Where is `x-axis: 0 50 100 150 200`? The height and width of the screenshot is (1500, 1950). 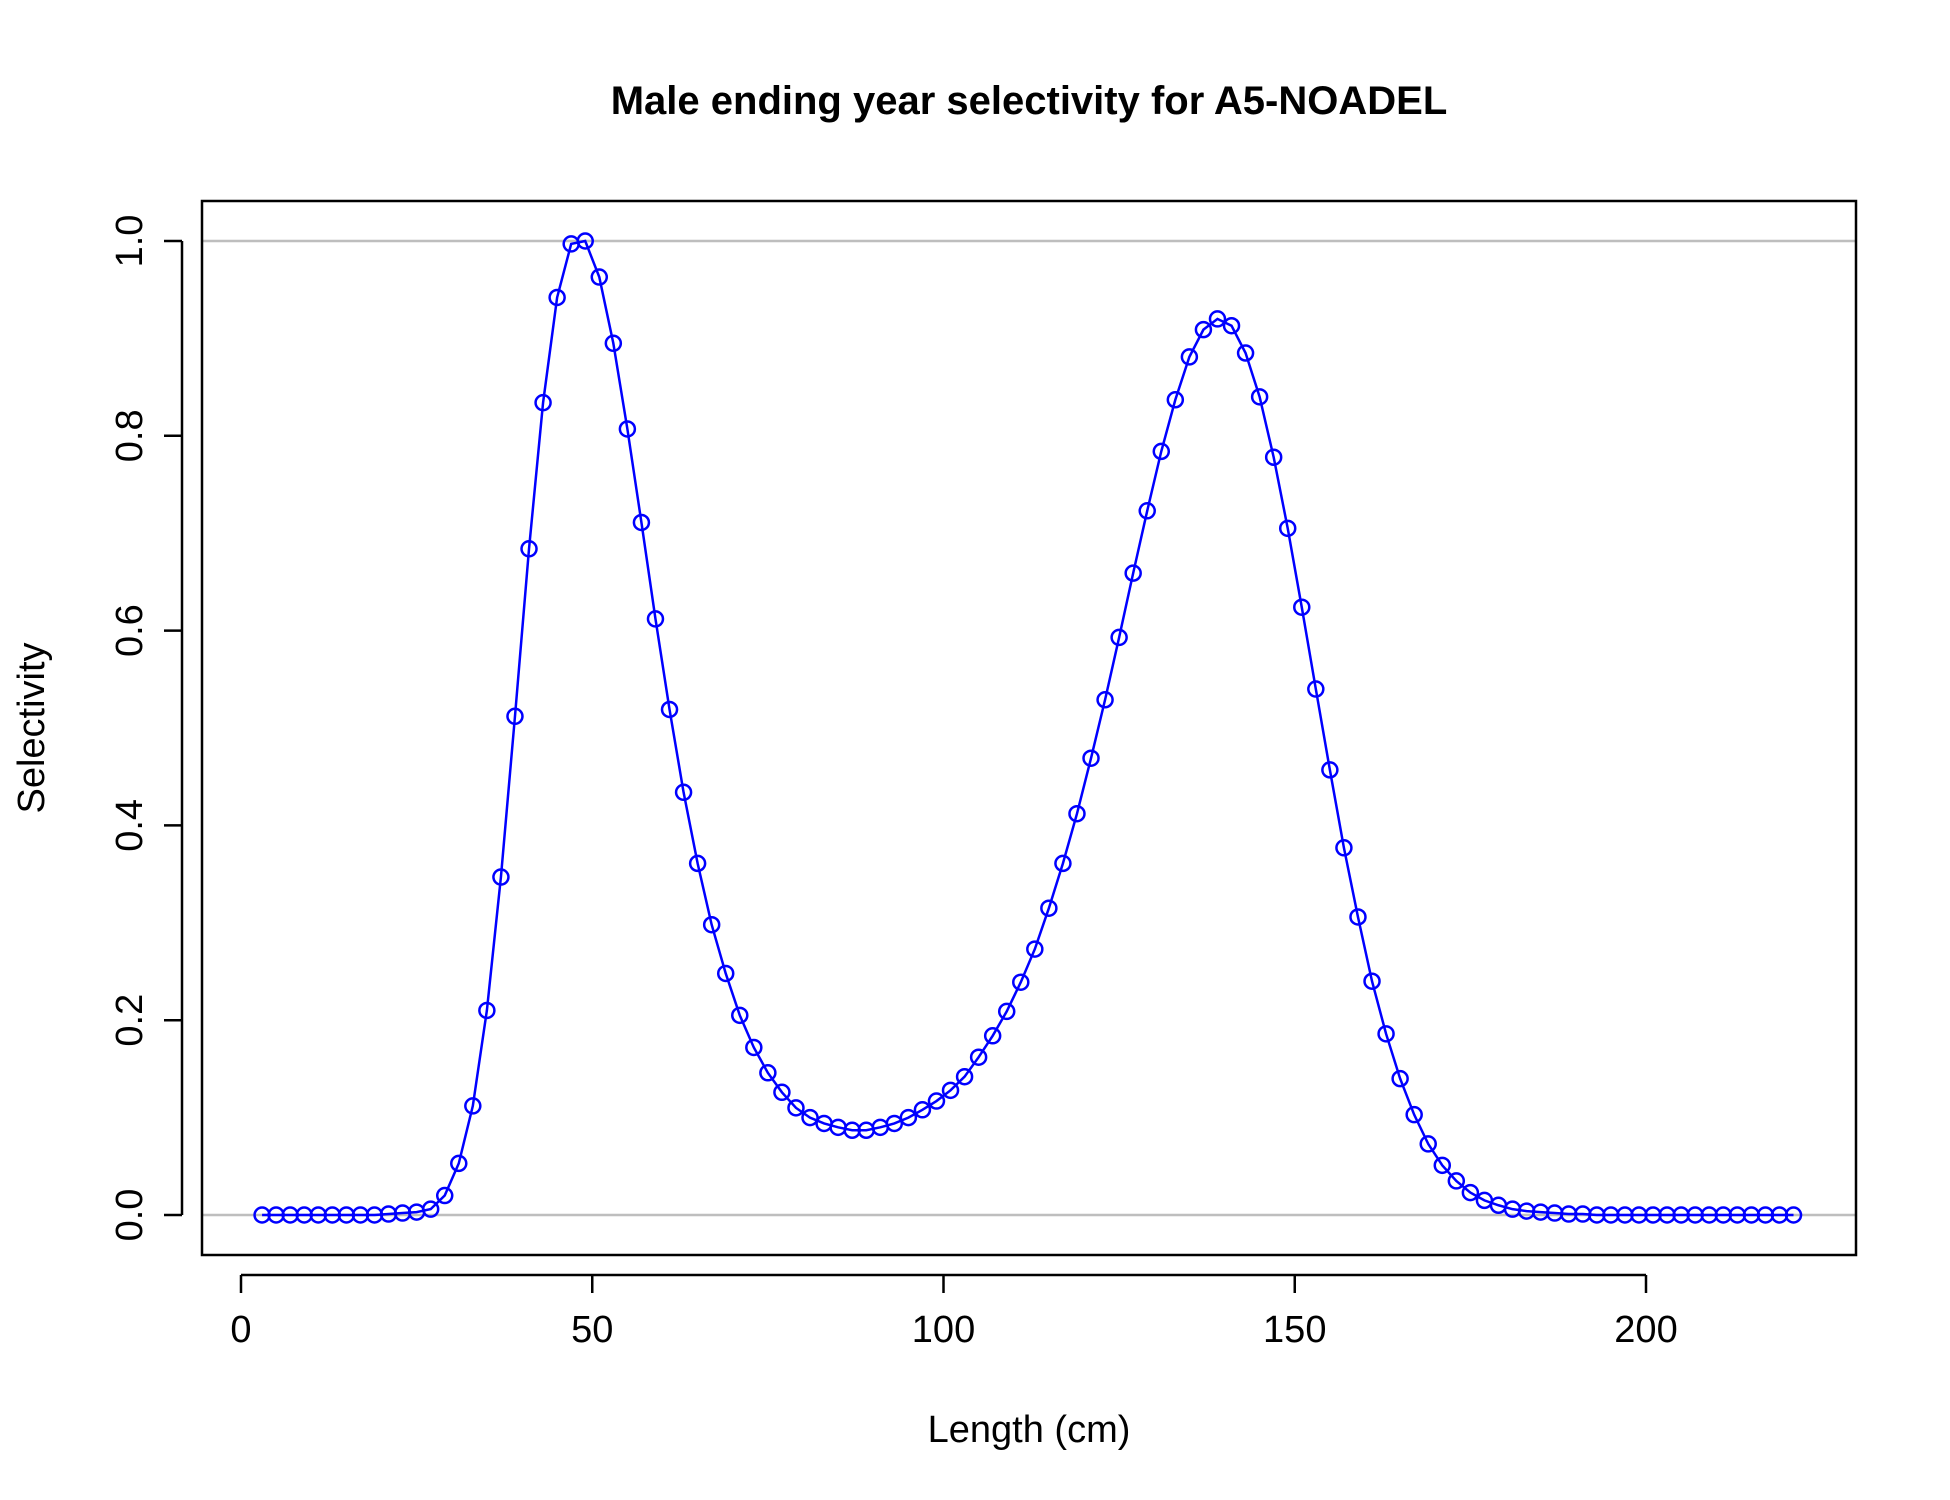
x-axis: 0 50 100 150 200 is located at coordinates (954, 1312).